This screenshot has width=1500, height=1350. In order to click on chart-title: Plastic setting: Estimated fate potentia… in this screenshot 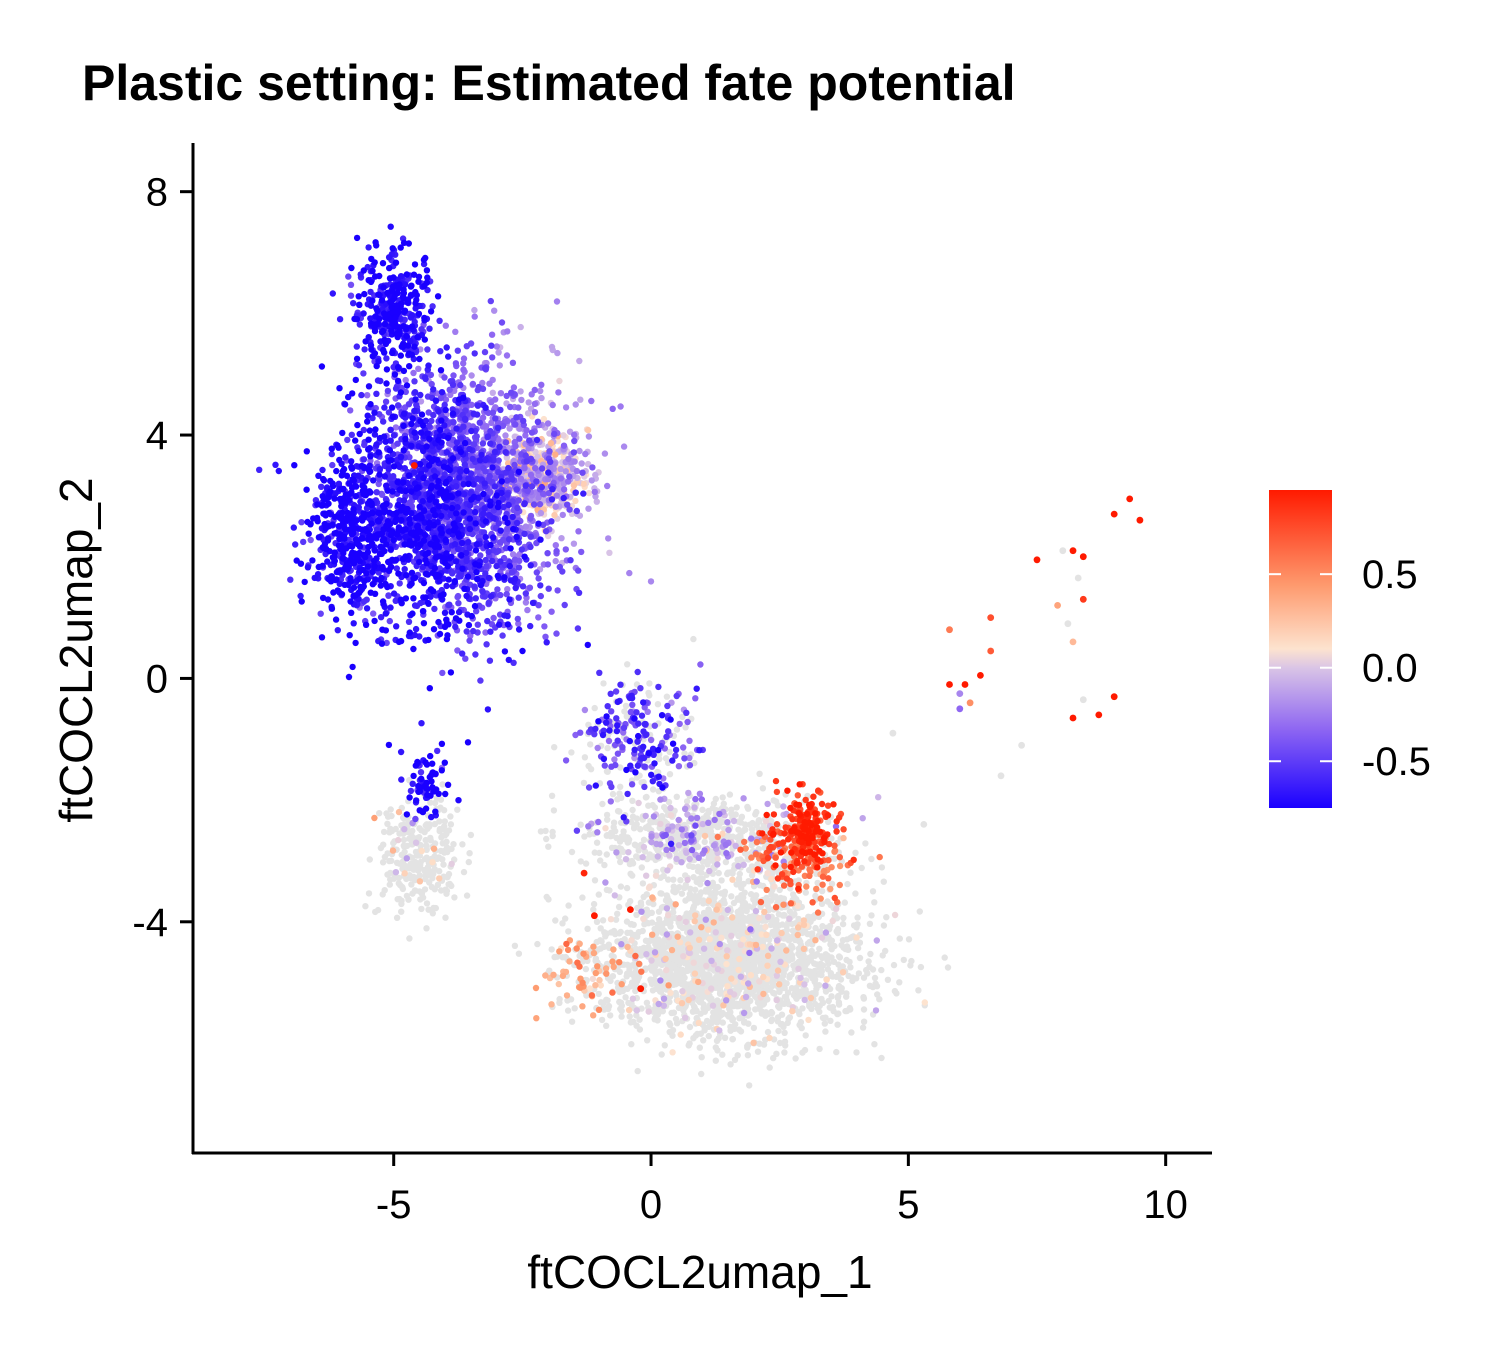, I will do `click(549, 83)`.